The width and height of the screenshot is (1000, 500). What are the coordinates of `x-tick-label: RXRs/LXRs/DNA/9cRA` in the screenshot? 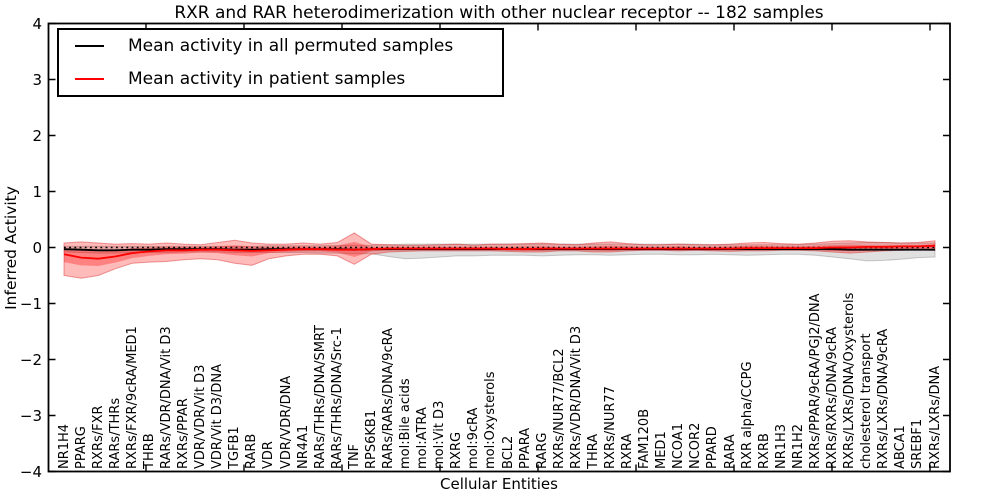 It's located at (884, 398).